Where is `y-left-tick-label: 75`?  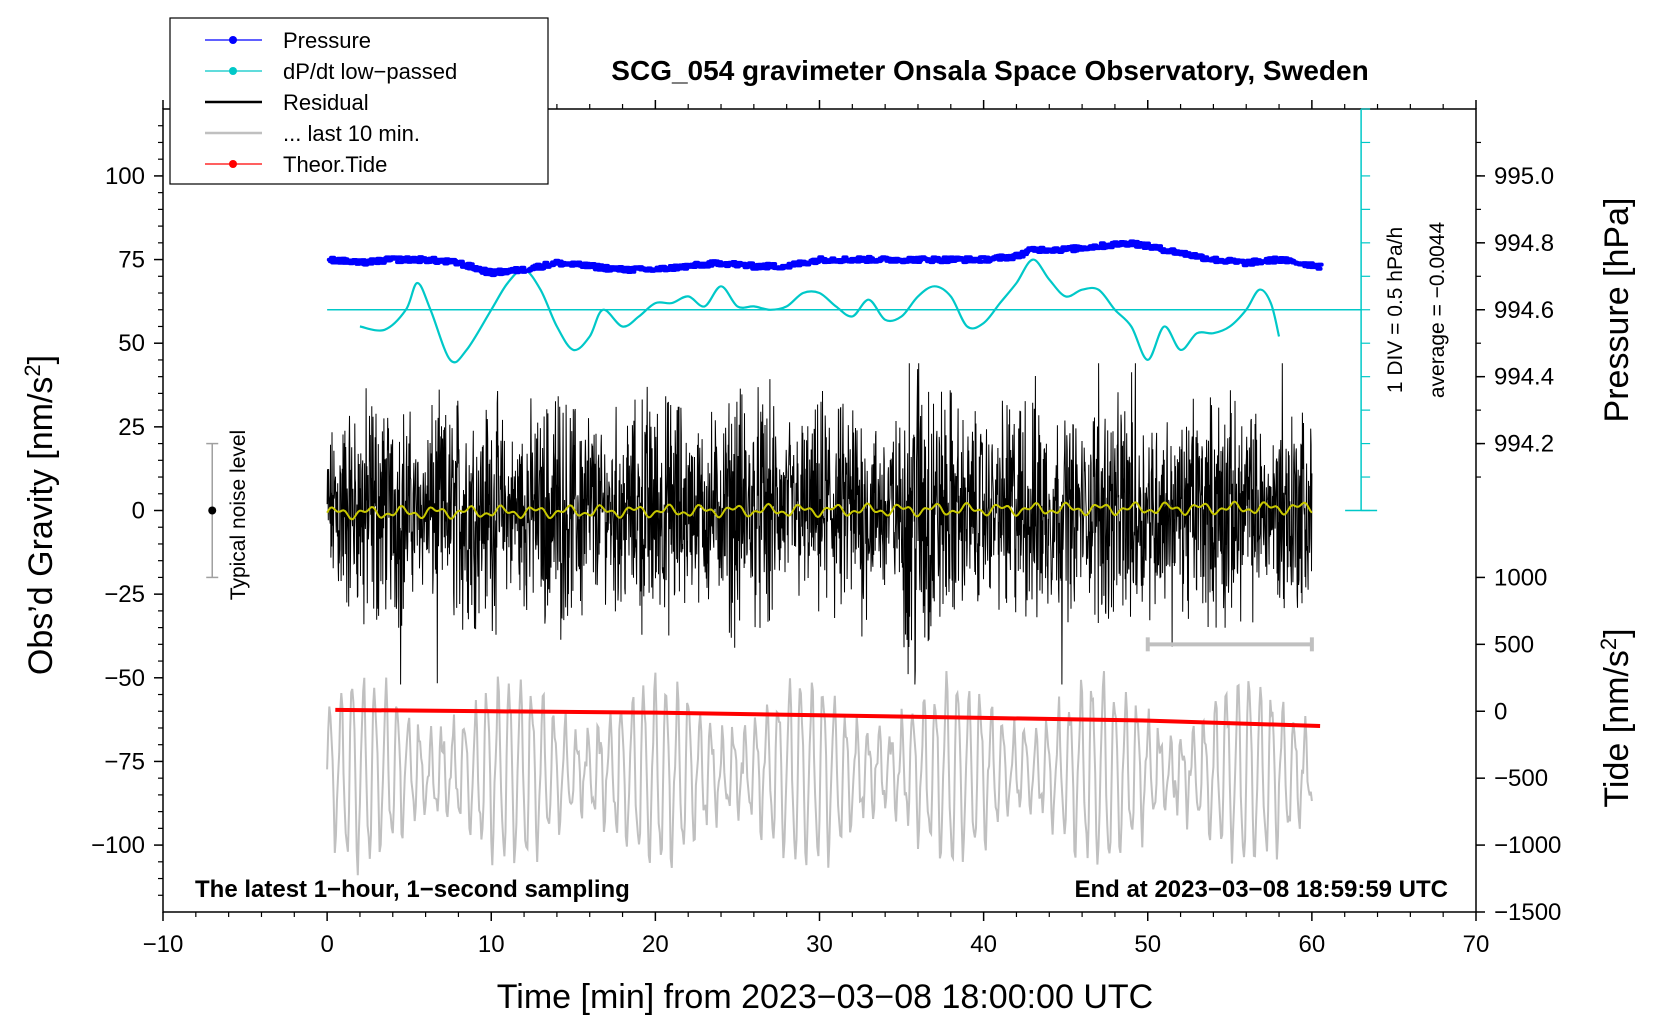 y-left-tick-label: 75 is located at coordinates (131, 260).